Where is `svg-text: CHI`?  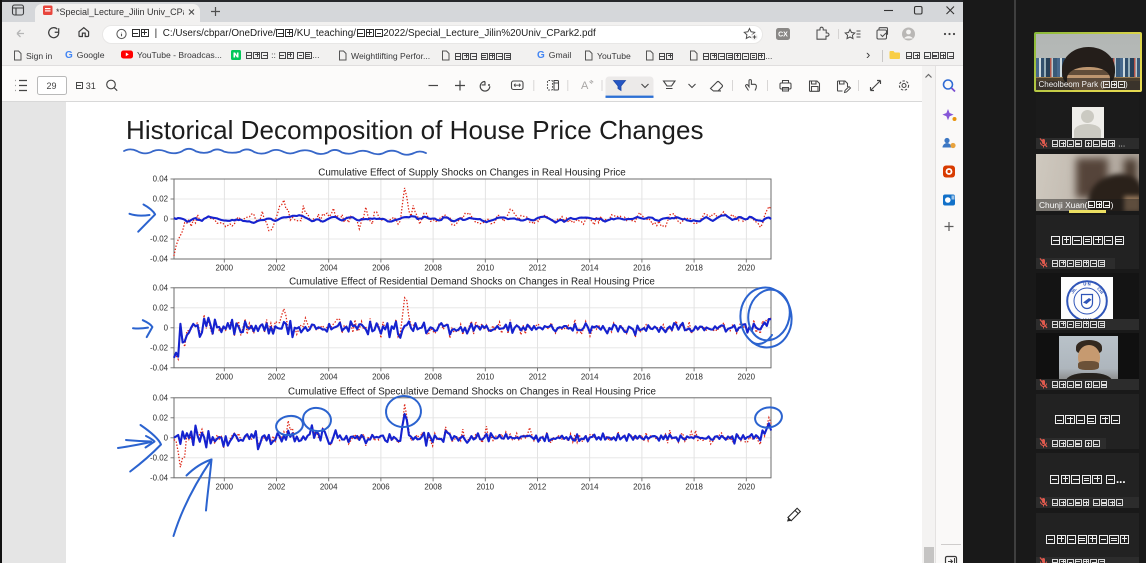 svg-text: CHI is located at coordinates (1100, 290).